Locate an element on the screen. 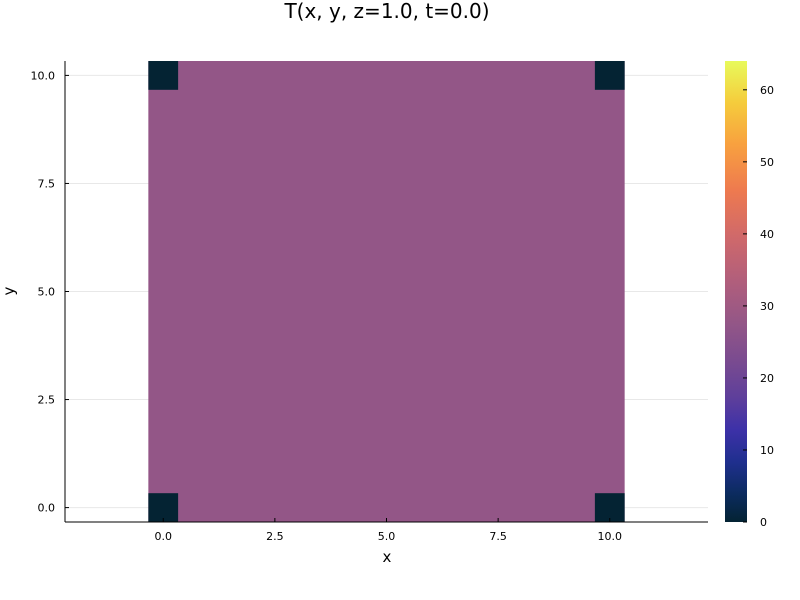  colorbar-tick-label: 60 is located at coordinates (767, 90).